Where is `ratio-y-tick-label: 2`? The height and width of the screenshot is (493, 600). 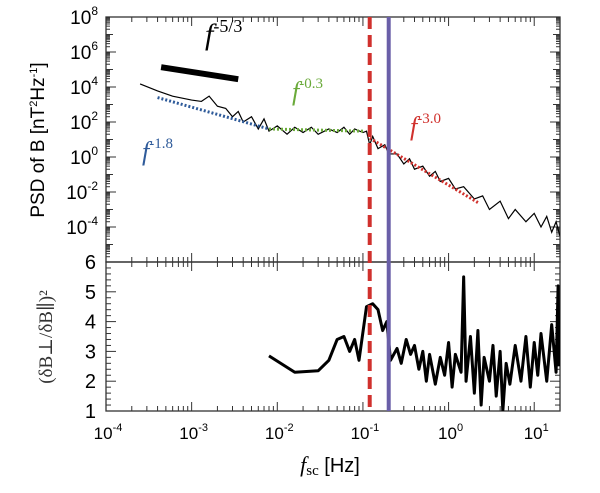
ratio-y-tick-label: 2 is located at coordinates (90, 382).